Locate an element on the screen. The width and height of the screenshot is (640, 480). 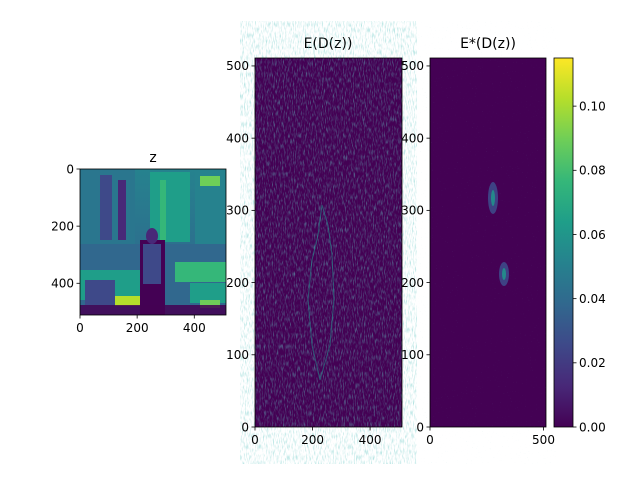
panel-estar-hotspots is located at coordinates (498, 234).